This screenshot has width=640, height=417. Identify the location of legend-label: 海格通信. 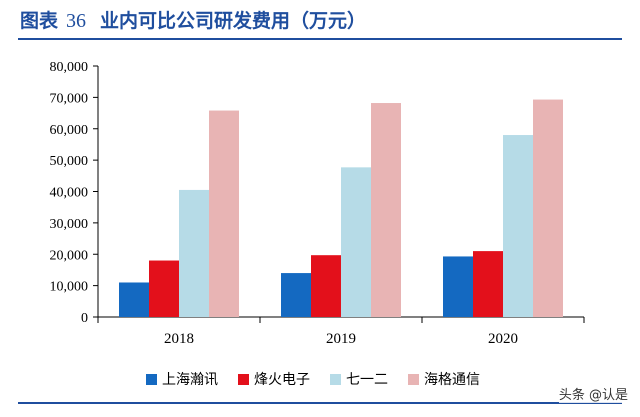
(452, 380).